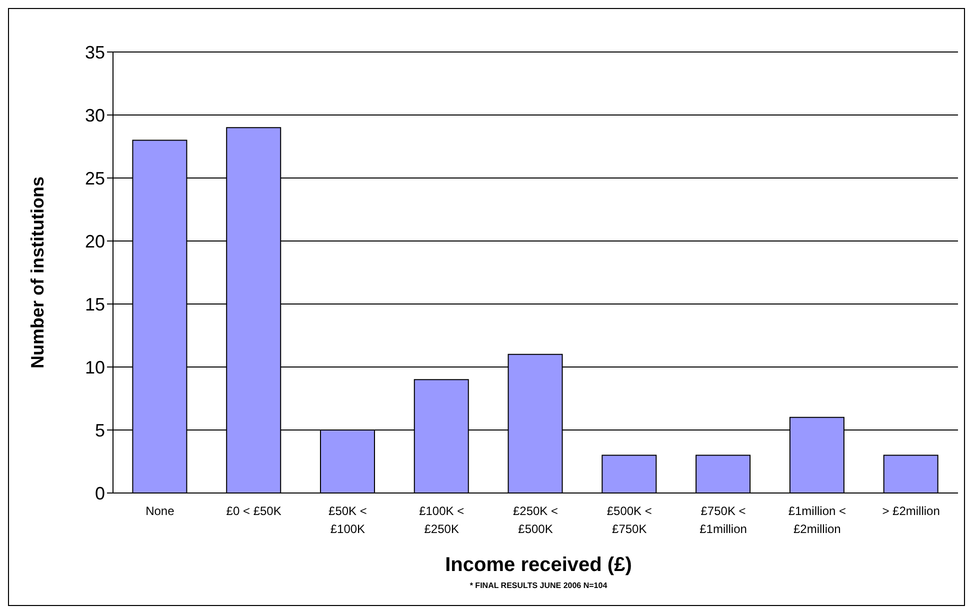 Image resolution: width=973 pixels, height=614 pixels. What do you see at coordinates (94, 304) in the screenshot?
I see `y-tick-label: 15` at bounding box center [94, 304].